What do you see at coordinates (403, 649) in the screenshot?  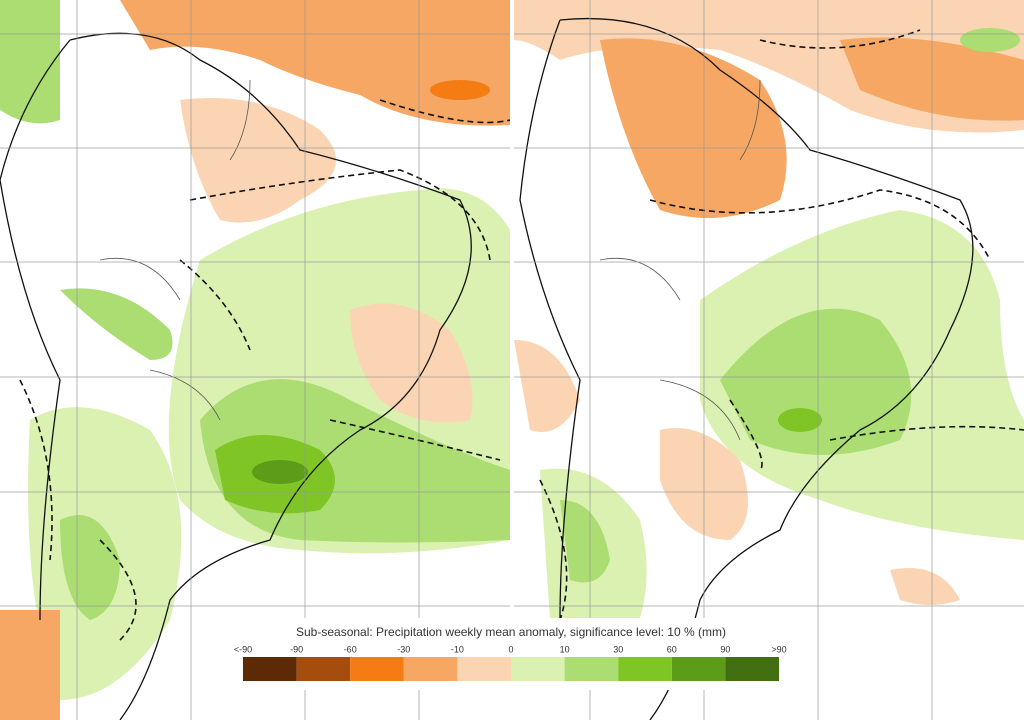 I see `legend-label: -30` at bounding box center [403, 649].